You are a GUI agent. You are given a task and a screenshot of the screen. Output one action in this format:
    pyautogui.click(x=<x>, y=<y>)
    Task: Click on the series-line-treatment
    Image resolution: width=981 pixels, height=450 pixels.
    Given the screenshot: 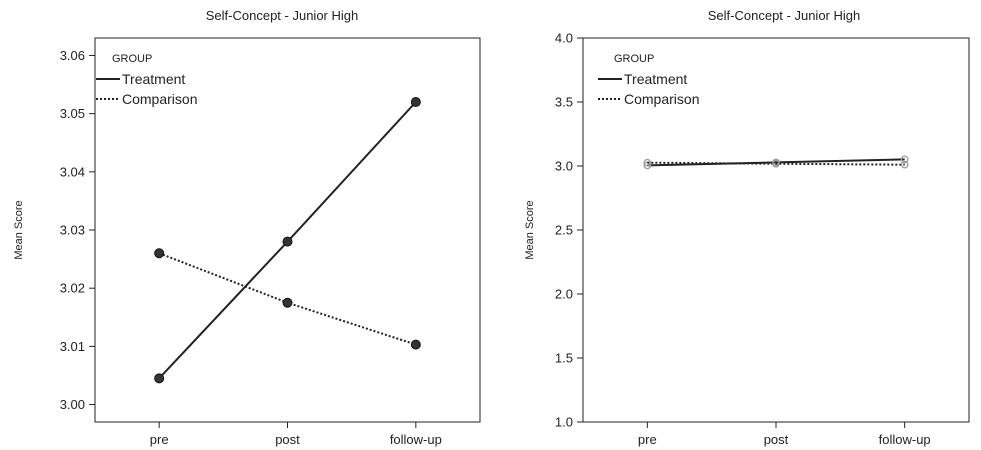 What is the action you would take?
    pyautogui.click(x=776, y=162)
    